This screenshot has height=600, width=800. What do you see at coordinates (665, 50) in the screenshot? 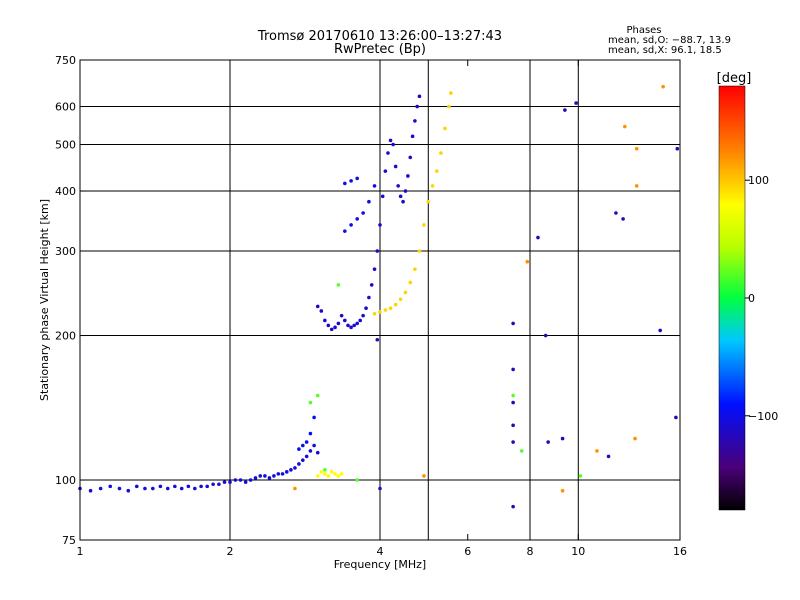
I see `phases-x-stats: mean, sd,X: 96.1, 18.5` at bounding box center [665, 50].